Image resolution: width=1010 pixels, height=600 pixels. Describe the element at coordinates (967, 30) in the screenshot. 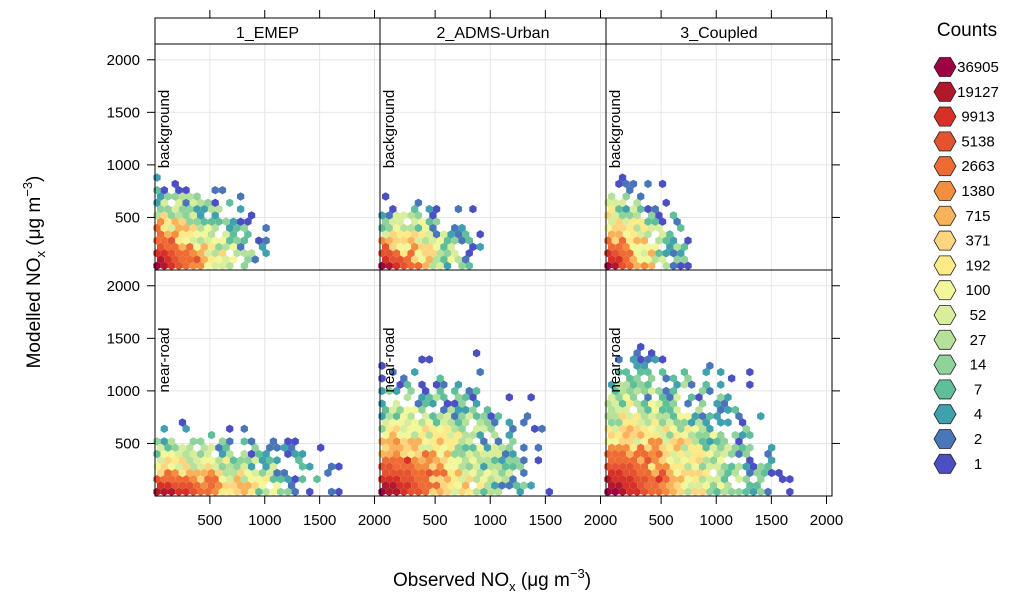

I see `legend-title: Counts` at that location.